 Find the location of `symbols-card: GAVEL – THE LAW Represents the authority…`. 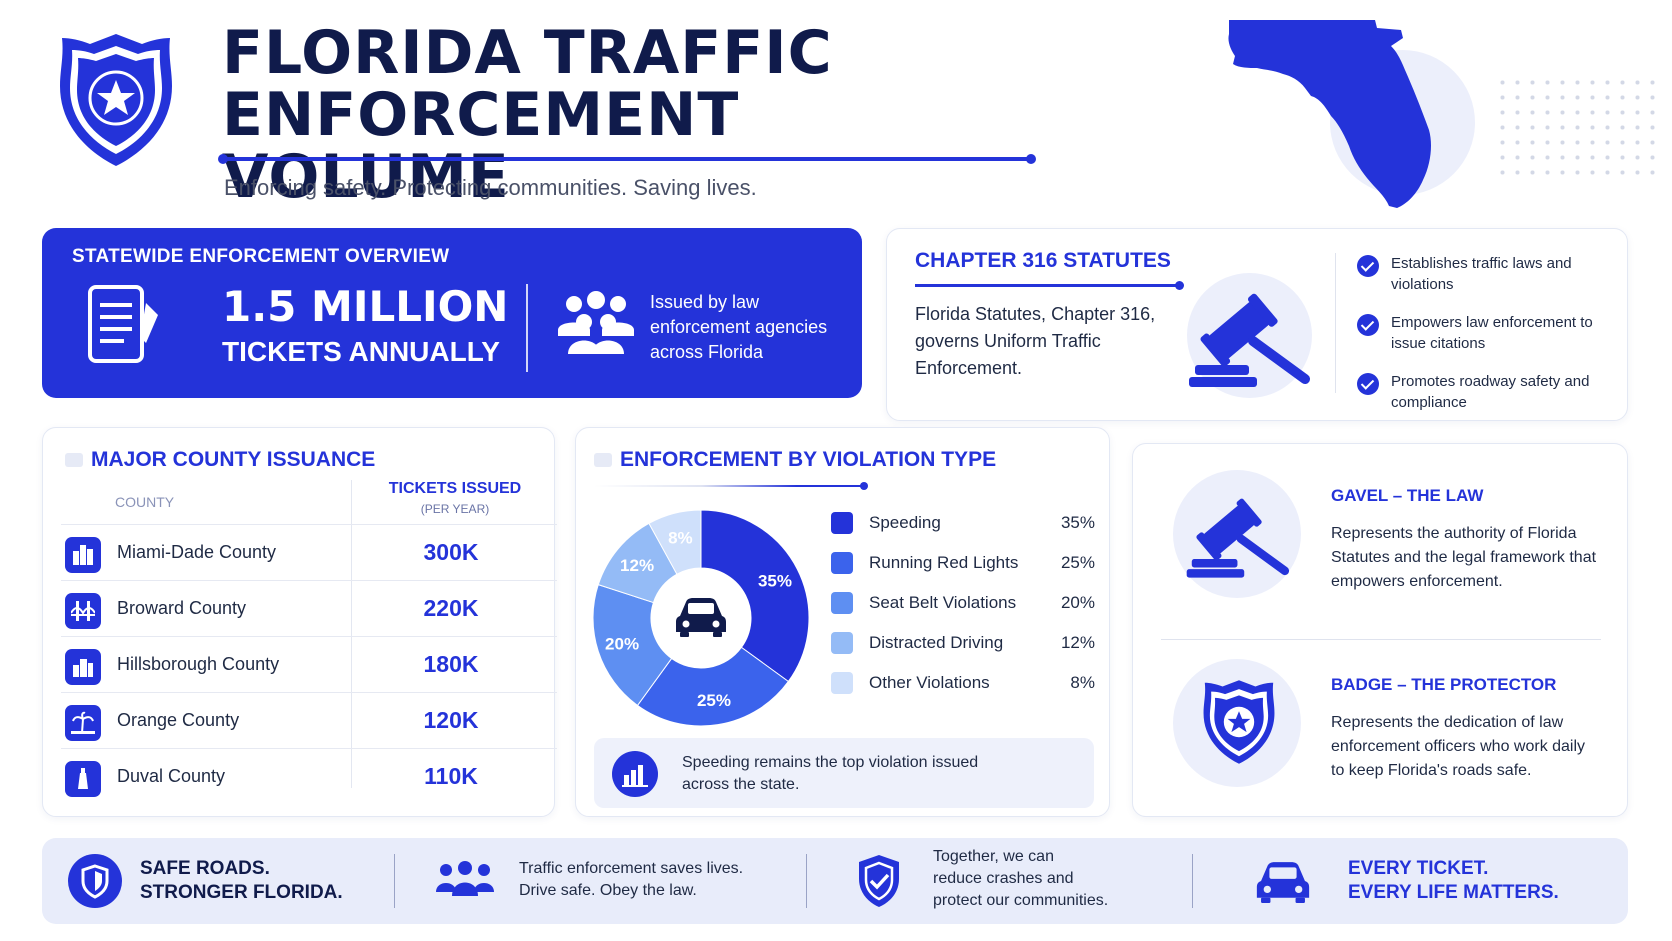

symbols-card: GAVEL – THE LAW Represents the authority… is located at coordinates (1380, 630).